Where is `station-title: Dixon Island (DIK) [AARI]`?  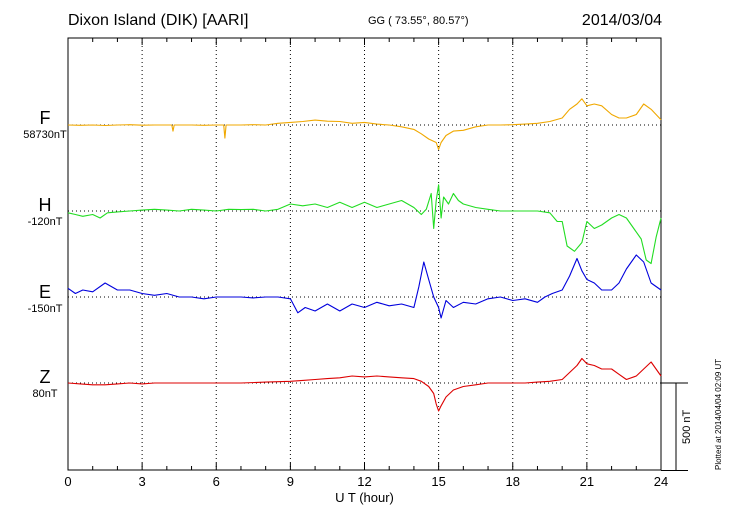
station-title: Dixon Island (DIK) [AARI] is located at coordinates (158, 20).